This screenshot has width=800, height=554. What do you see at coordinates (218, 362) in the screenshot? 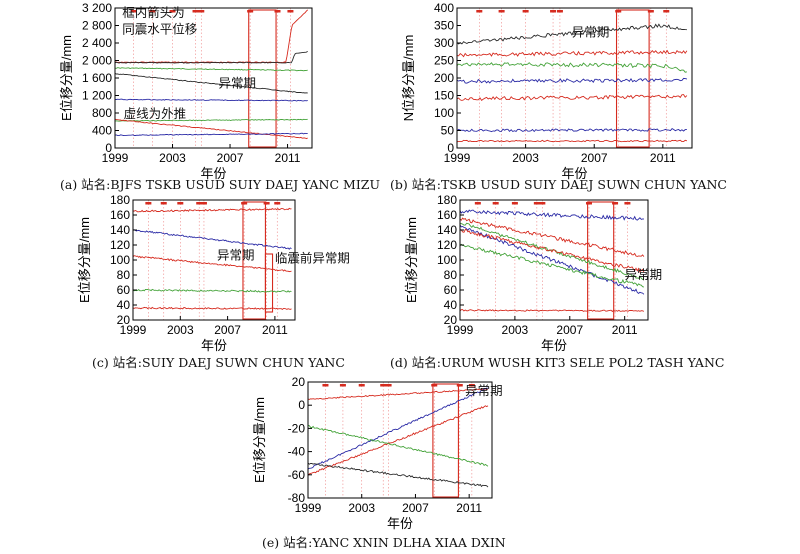
I see `caption-c: (c) 站名:SUIY DAEJ SUWN CHUN YANC` at bounding box center [218, 362].